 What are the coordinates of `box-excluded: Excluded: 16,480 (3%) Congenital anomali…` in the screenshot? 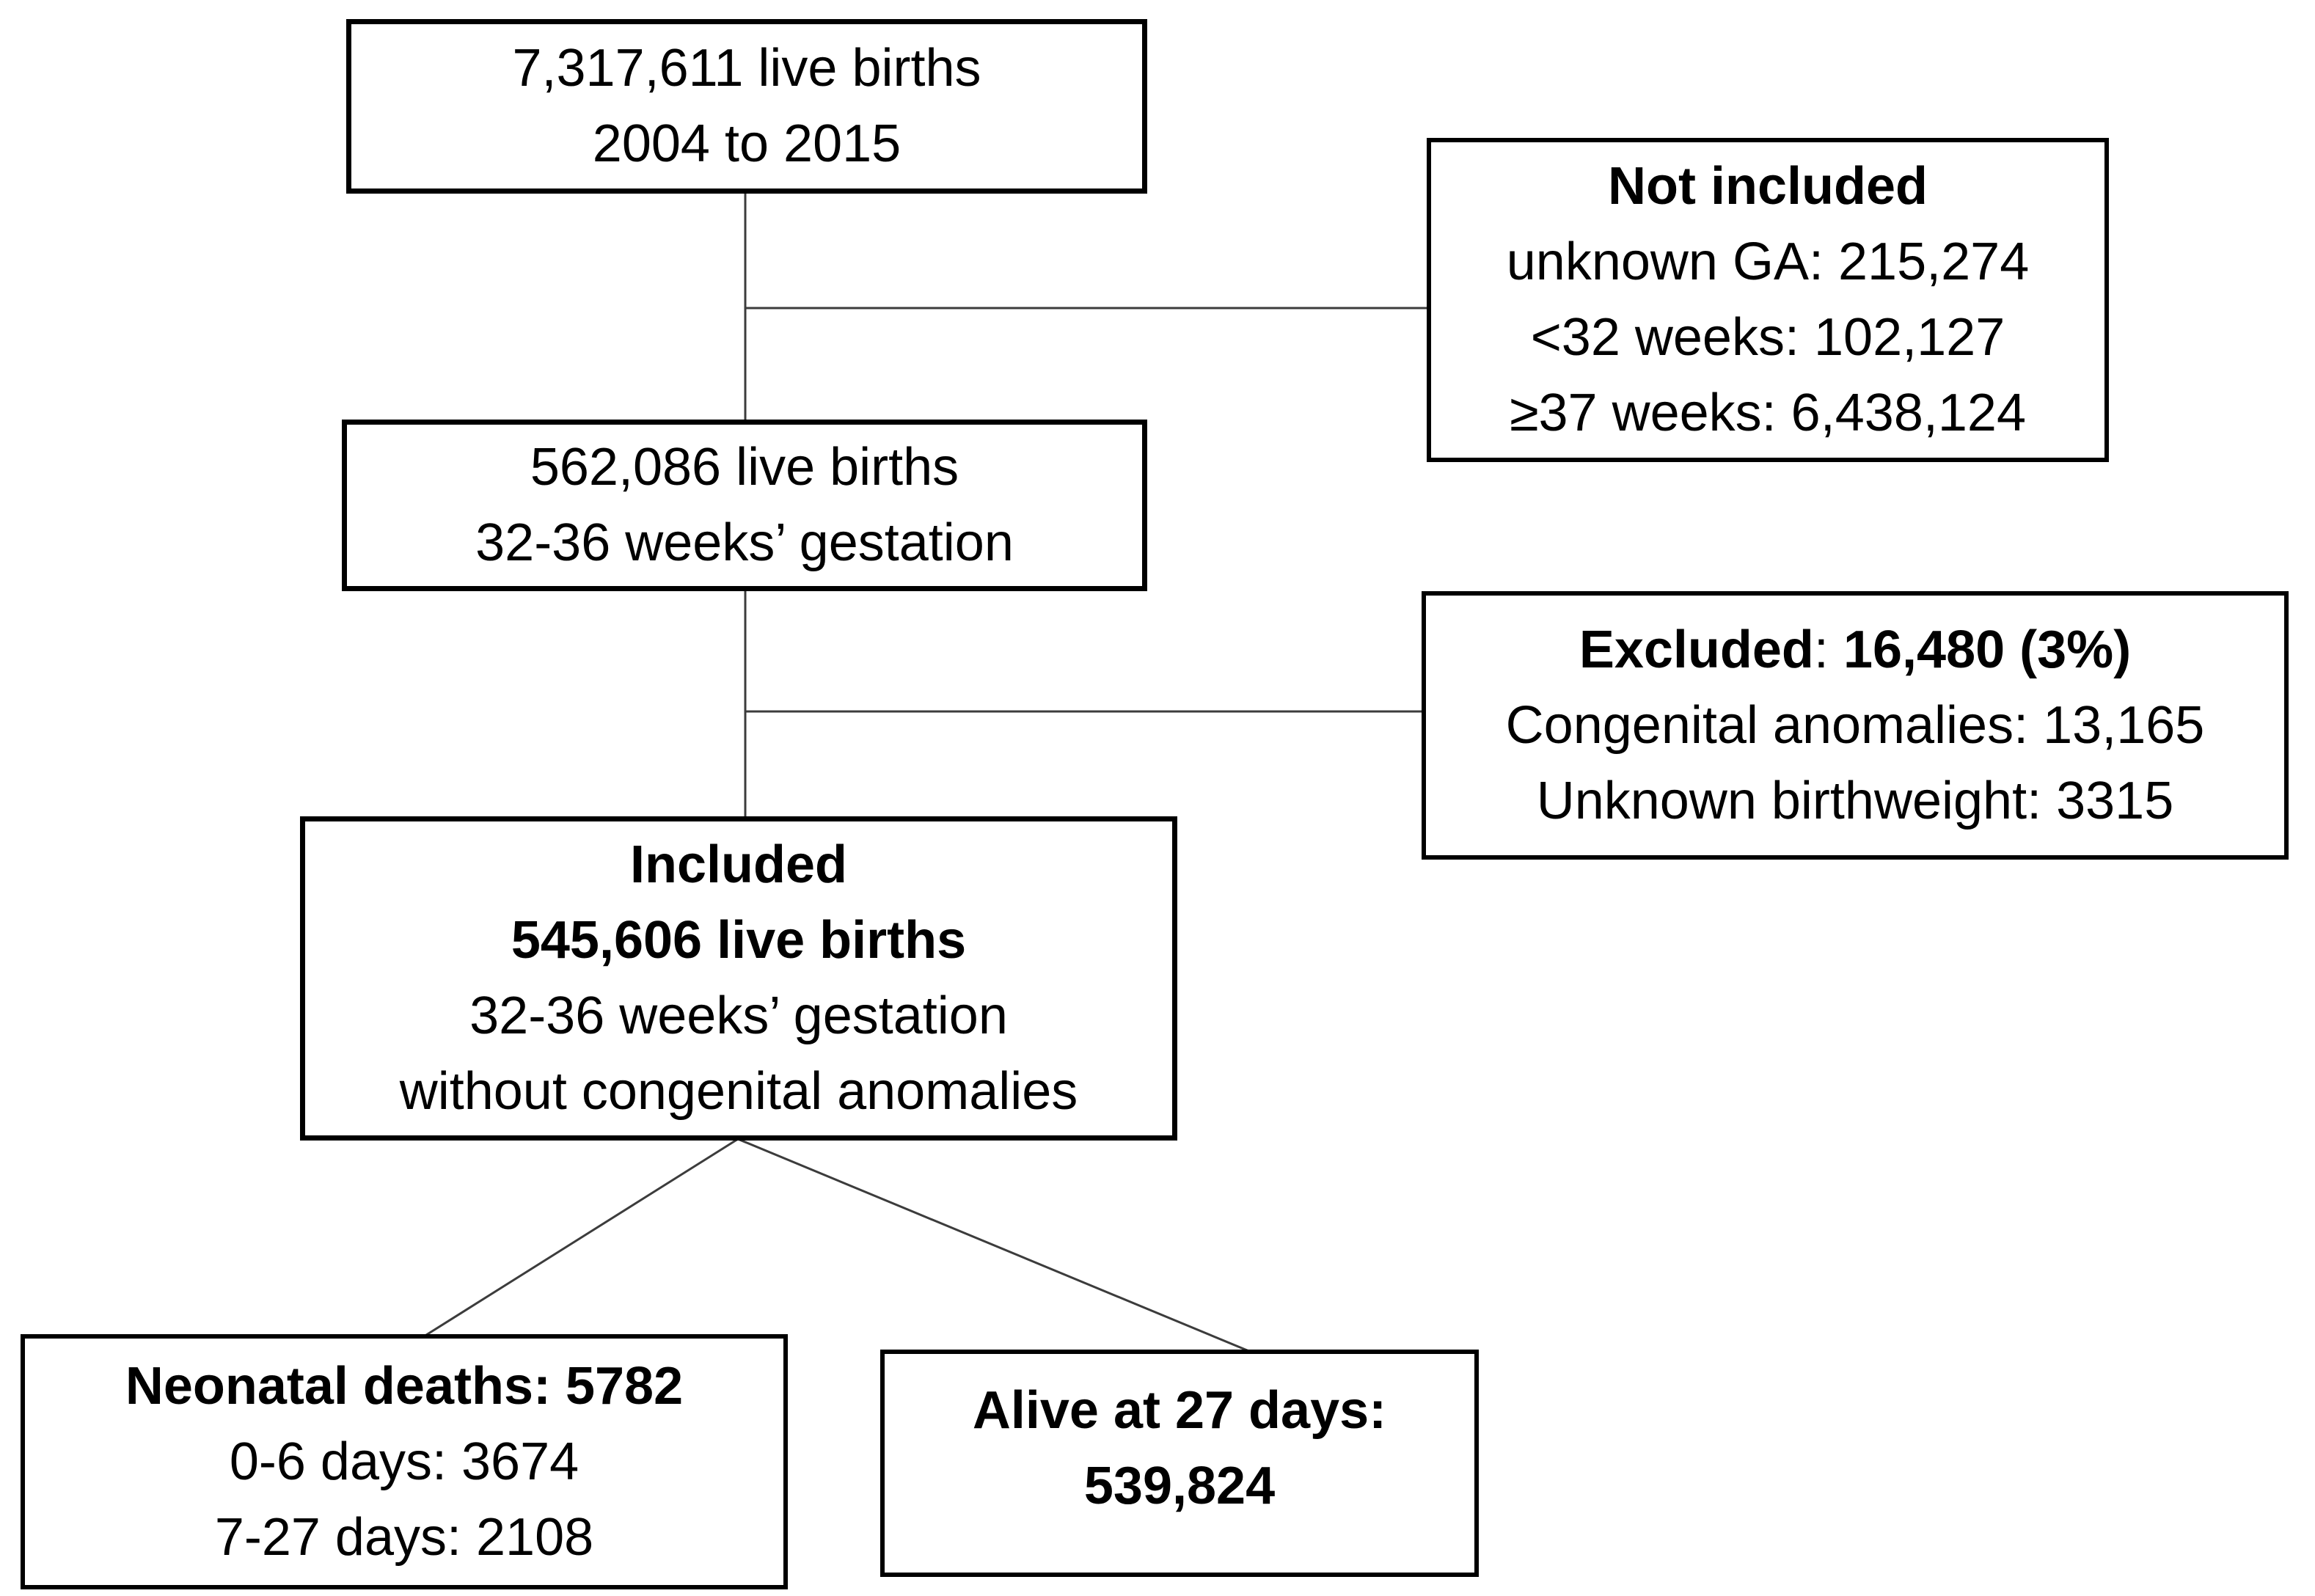 It's located at (1856, 725).